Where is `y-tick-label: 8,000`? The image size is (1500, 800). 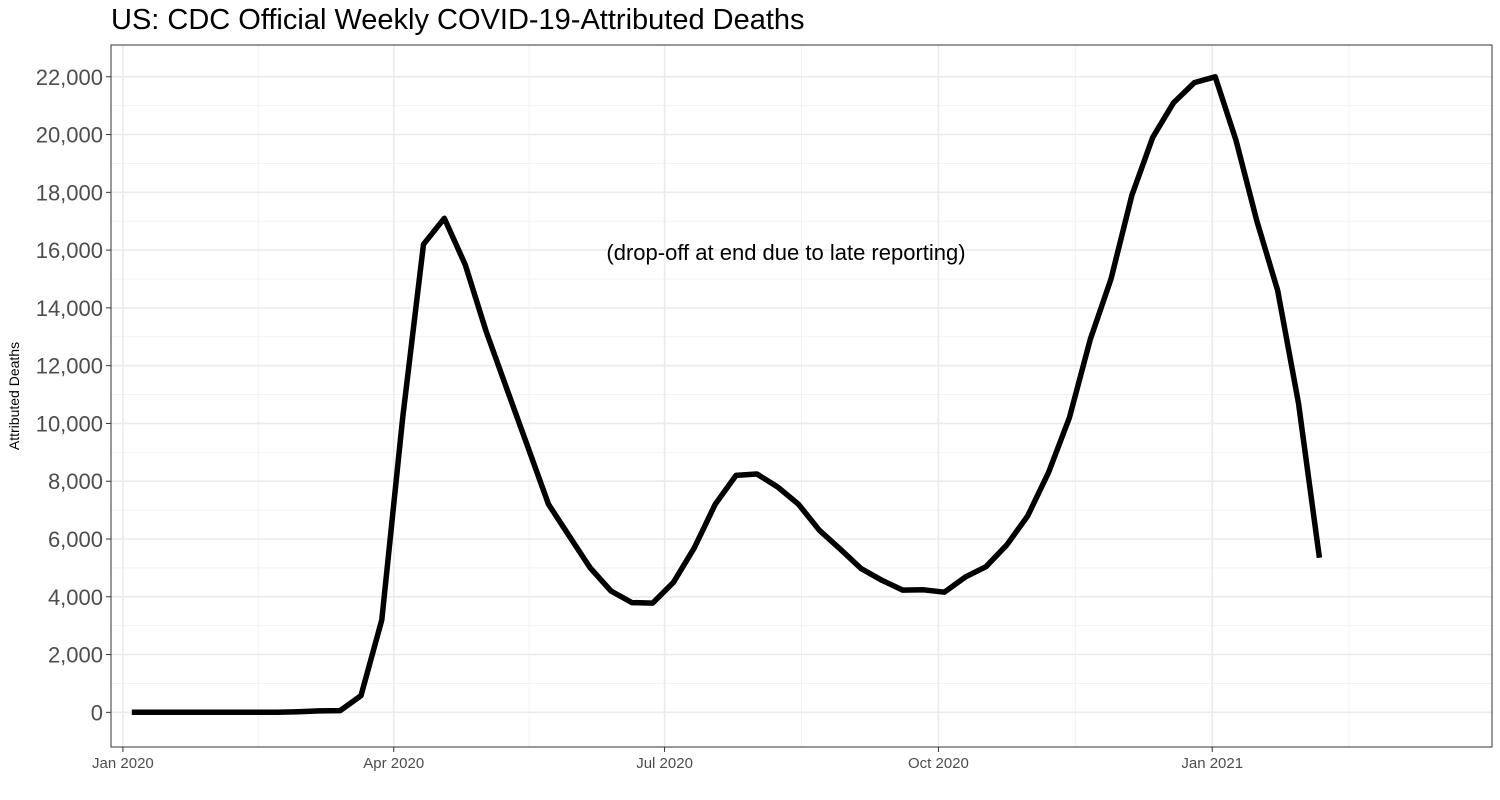
y-tick-label: 8,000 is located at coordinates (75, 481).